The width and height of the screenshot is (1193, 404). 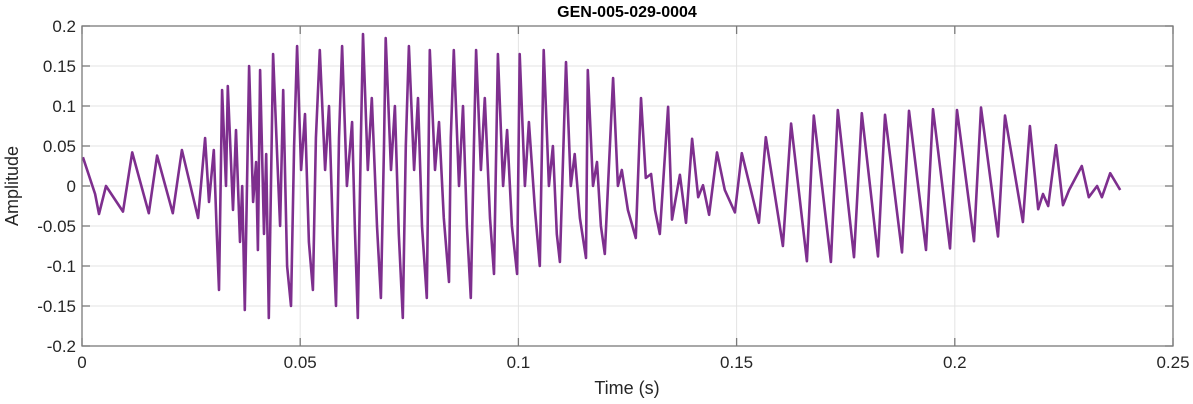 What do you see at coordinates (519, 362) in the screenshot?
I see `x-tick-label: 0.1` at bounding box center [519, 362].